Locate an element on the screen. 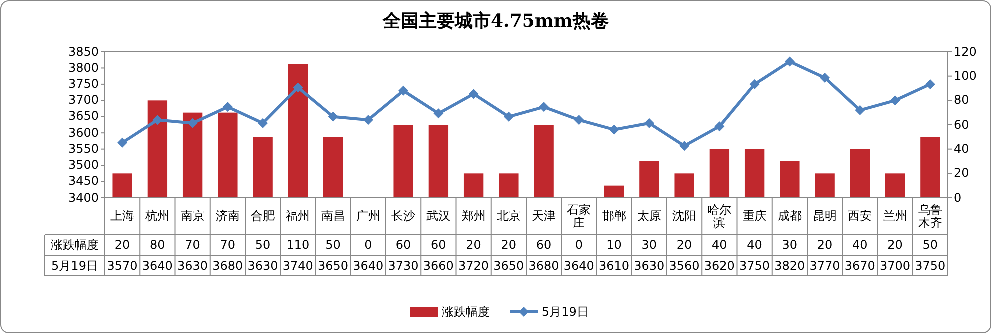 This screenshot has width=992, height=334. x-tick-label: 天津 is located at coordinates (544, 216).